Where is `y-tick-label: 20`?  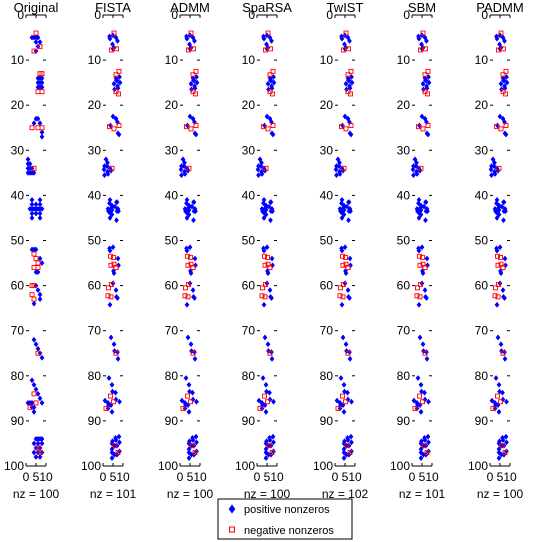
y-tick-label: 20 is located at coordinates (18, 105).